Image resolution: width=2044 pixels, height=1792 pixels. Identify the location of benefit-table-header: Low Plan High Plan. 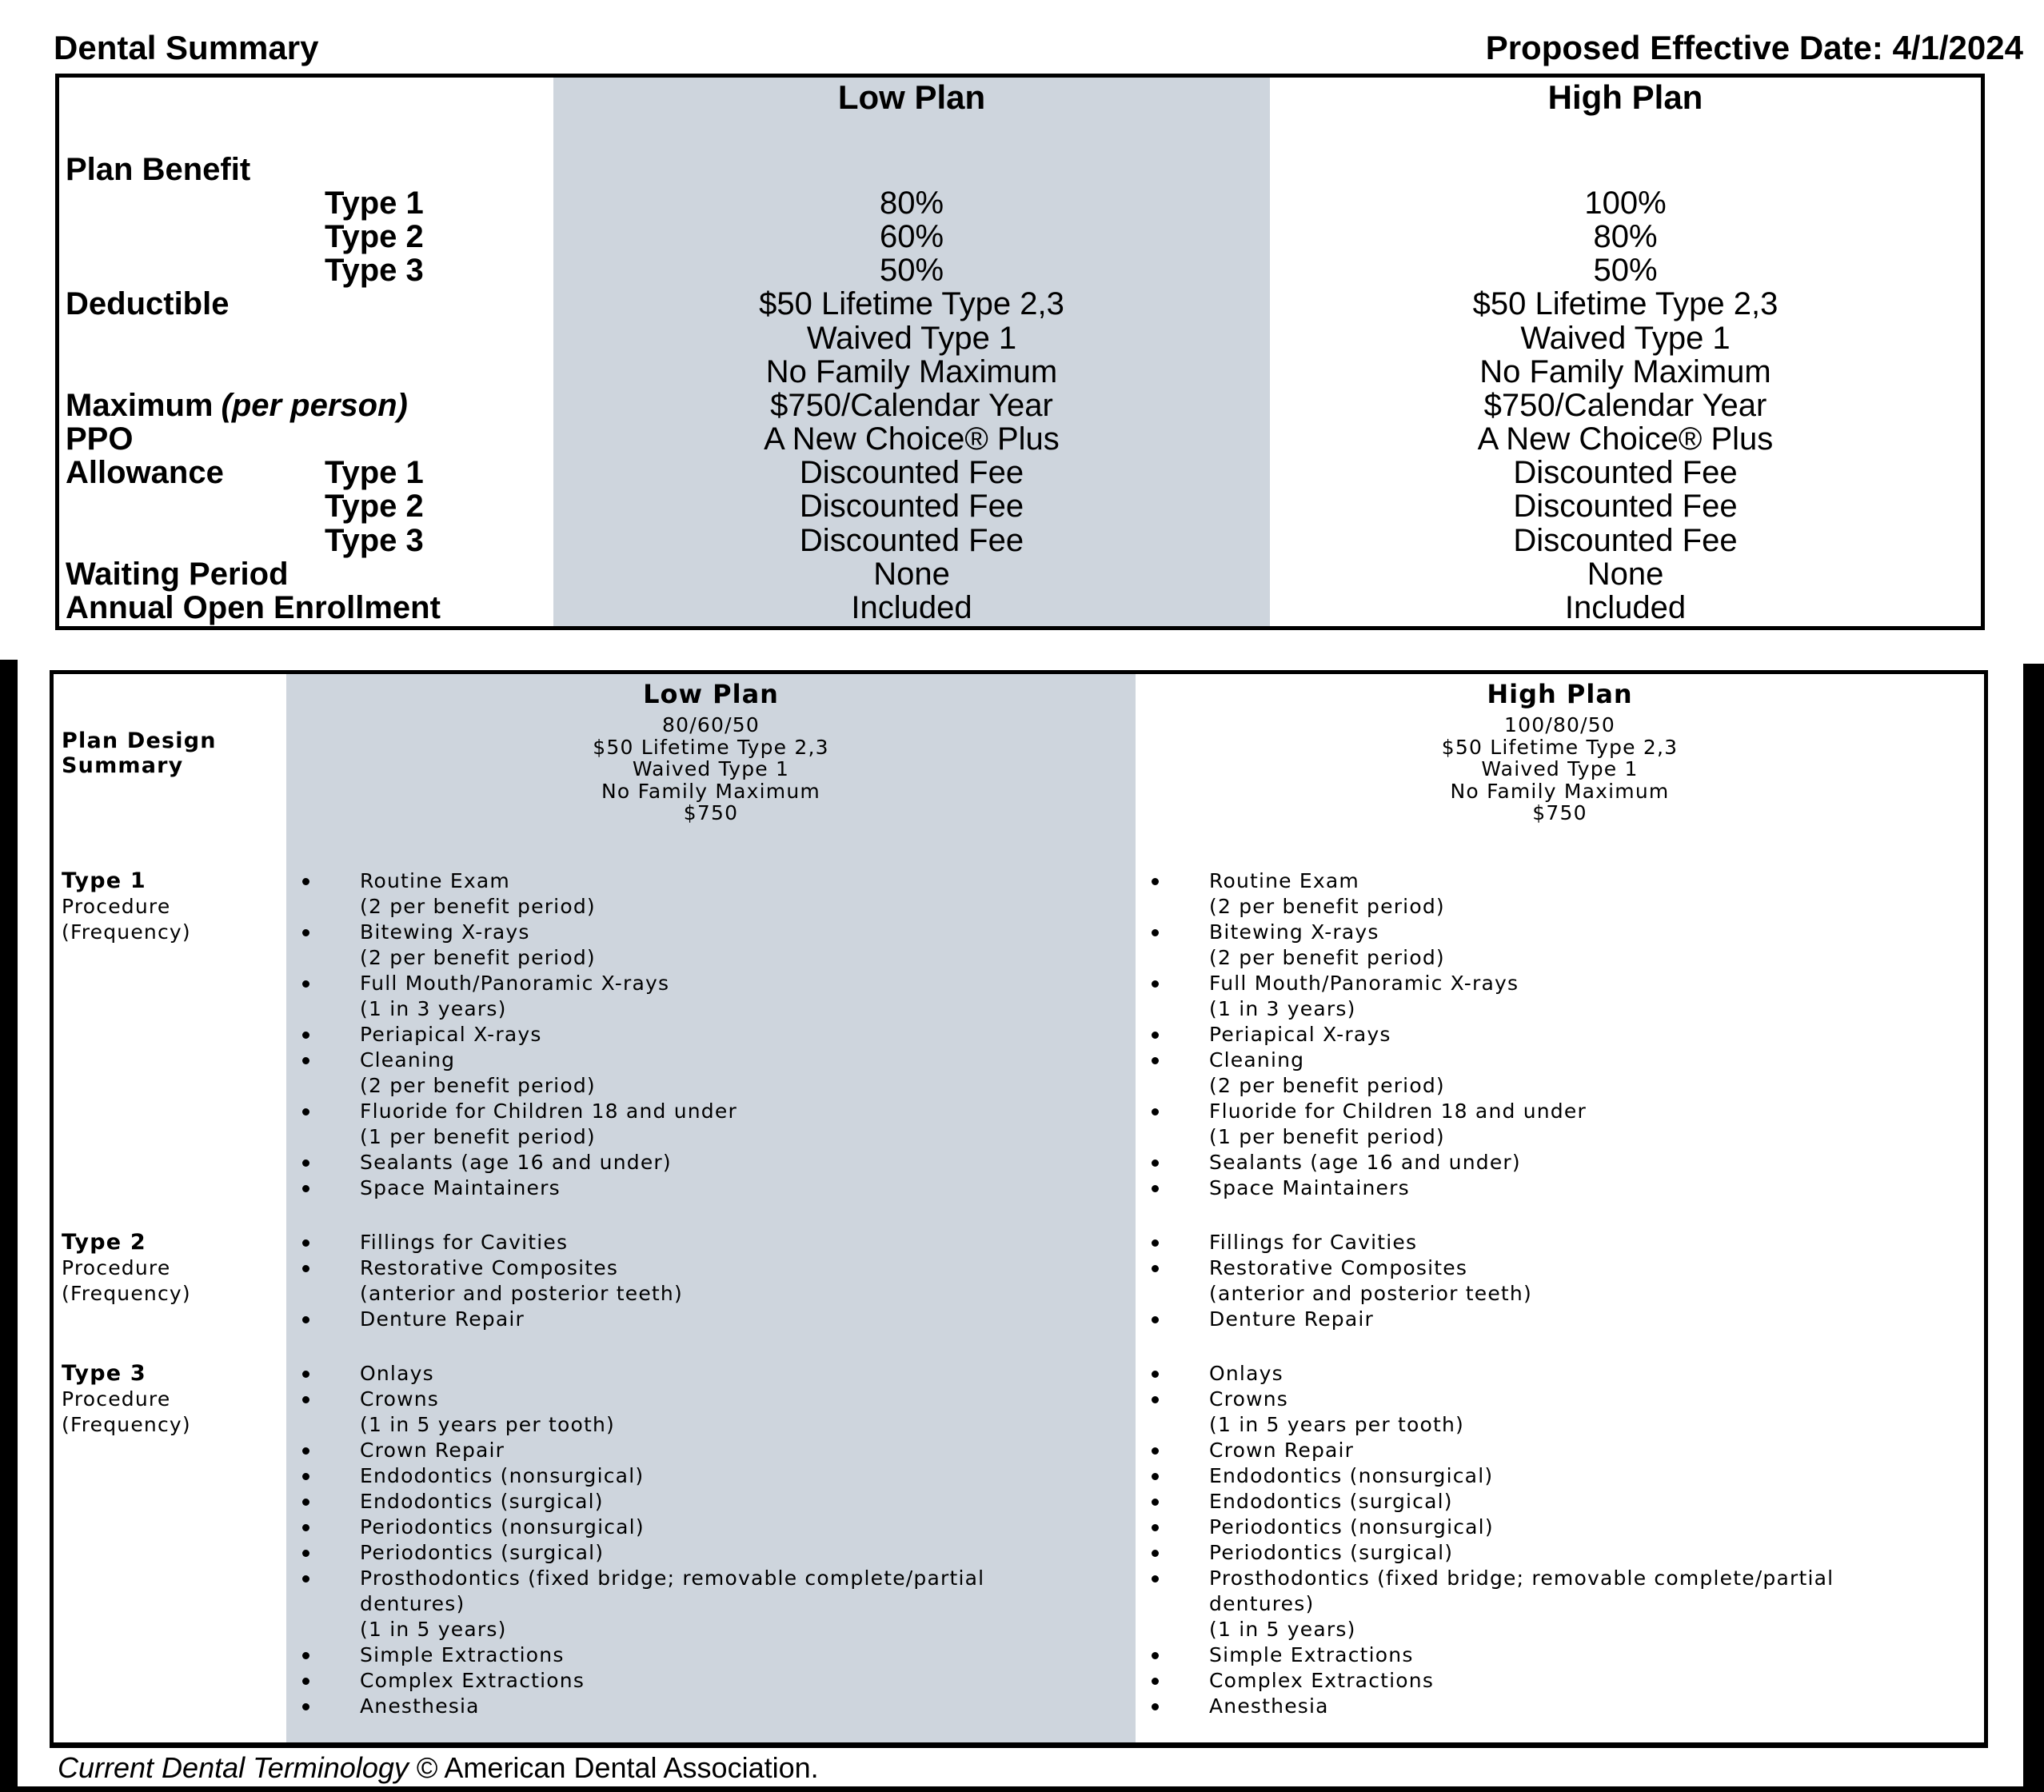
(1020, 98).